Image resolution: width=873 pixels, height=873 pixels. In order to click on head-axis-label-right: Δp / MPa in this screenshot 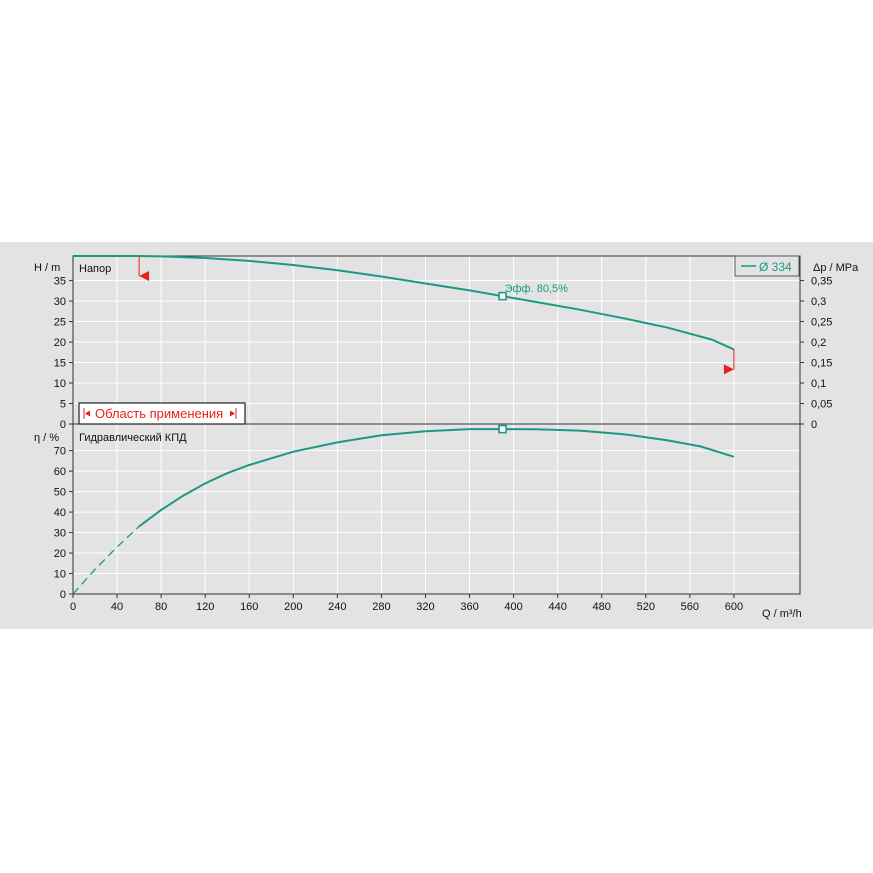, I will do `click(836, 268)`.